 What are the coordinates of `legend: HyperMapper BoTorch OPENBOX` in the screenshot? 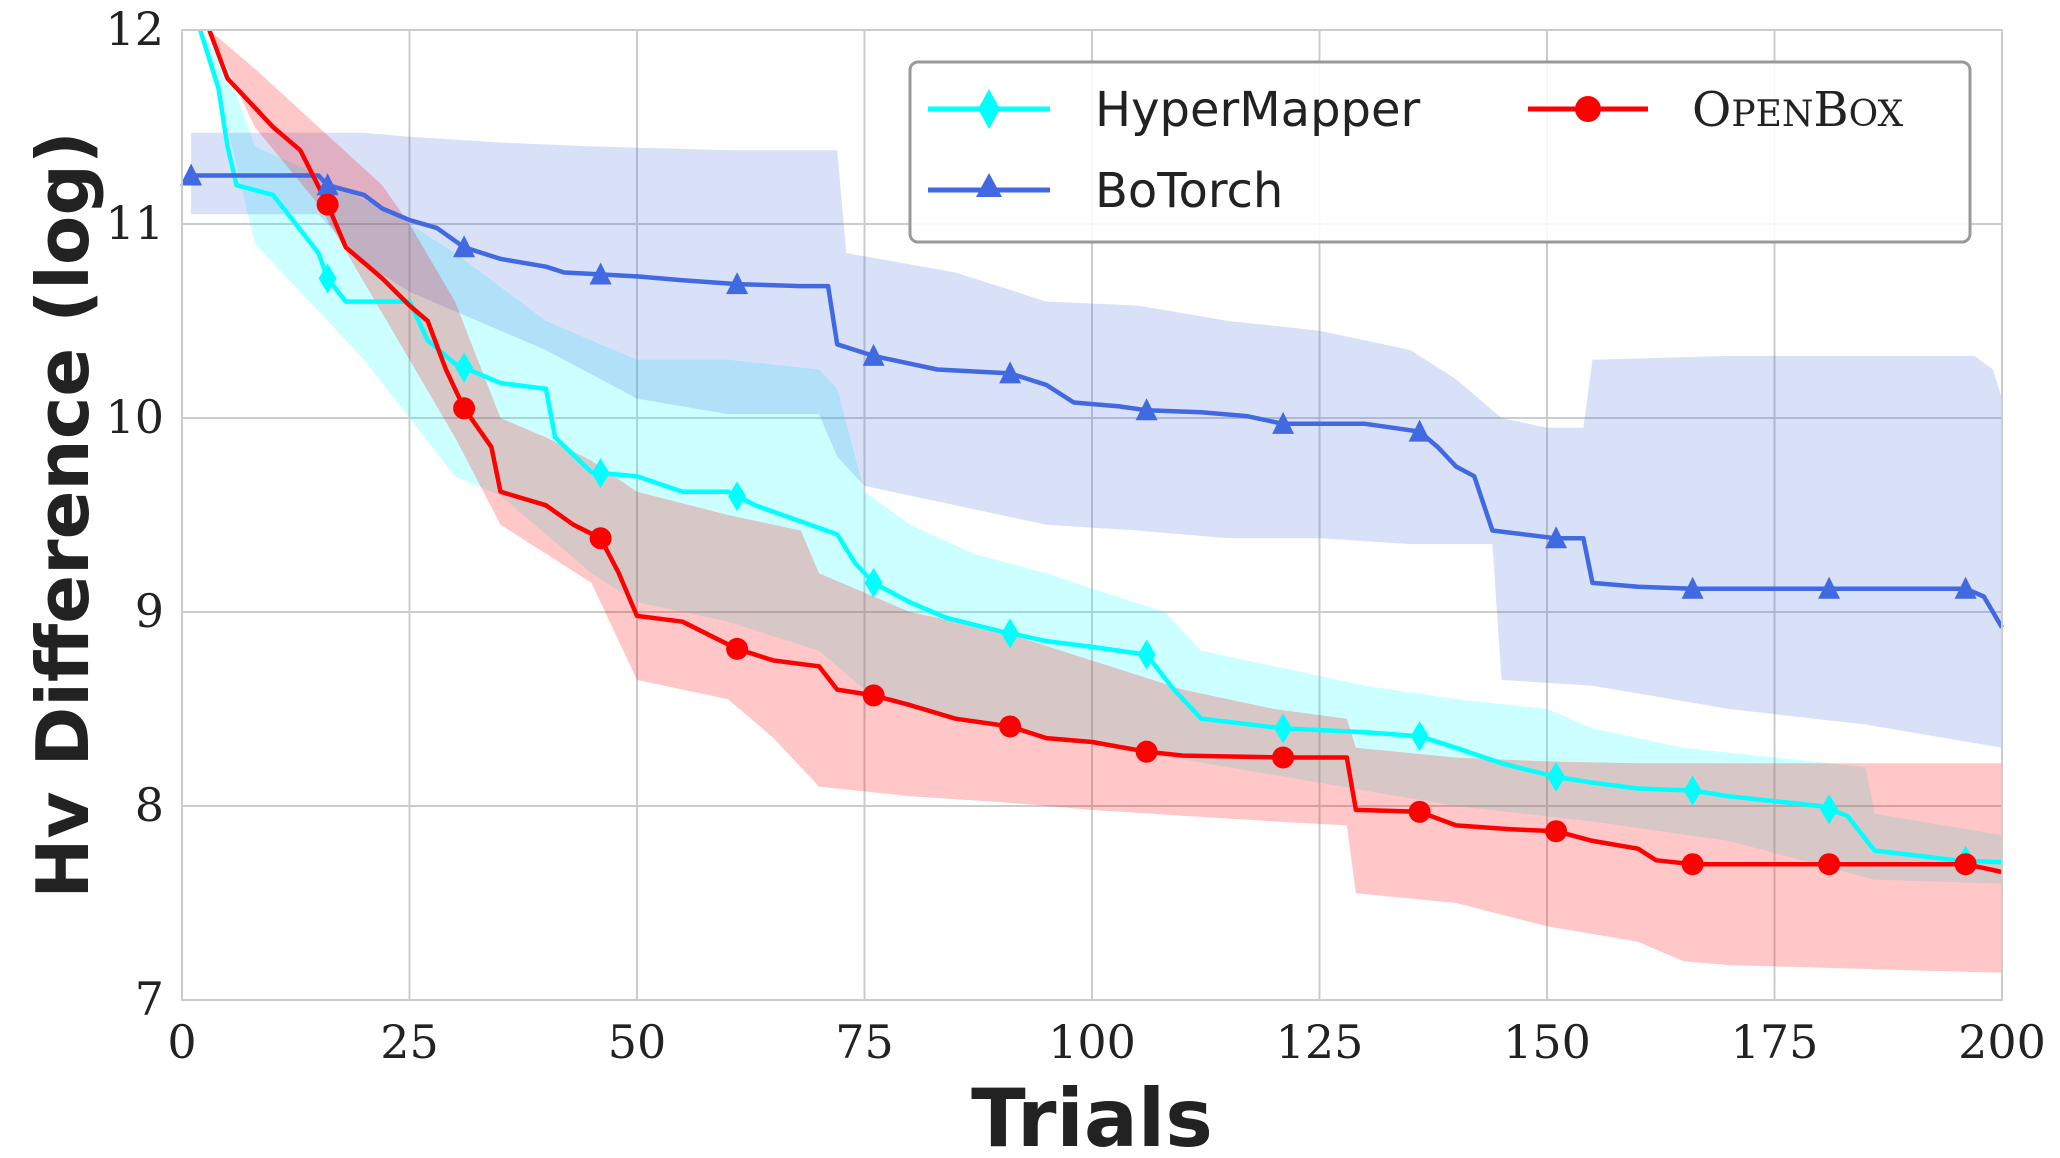 It's located at (1440, 152).